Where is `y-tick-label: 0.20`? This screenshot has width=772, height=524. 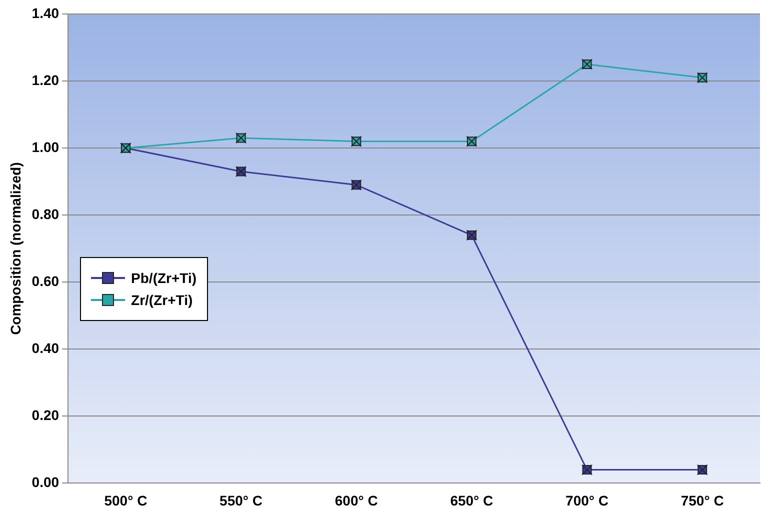
y-tick-label: 0.20 is located at coordinates (46, 415).